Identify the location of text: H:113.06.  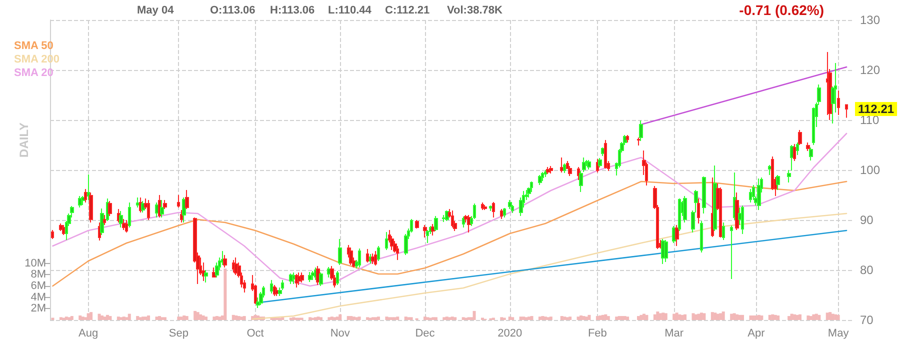
(292, 10).